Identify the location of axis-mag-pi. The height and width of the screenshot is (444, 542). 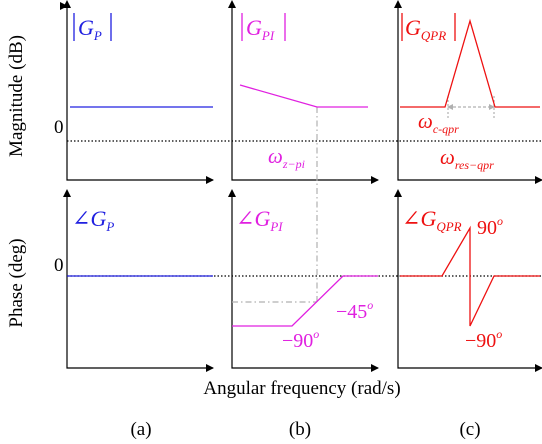
(305, 95).